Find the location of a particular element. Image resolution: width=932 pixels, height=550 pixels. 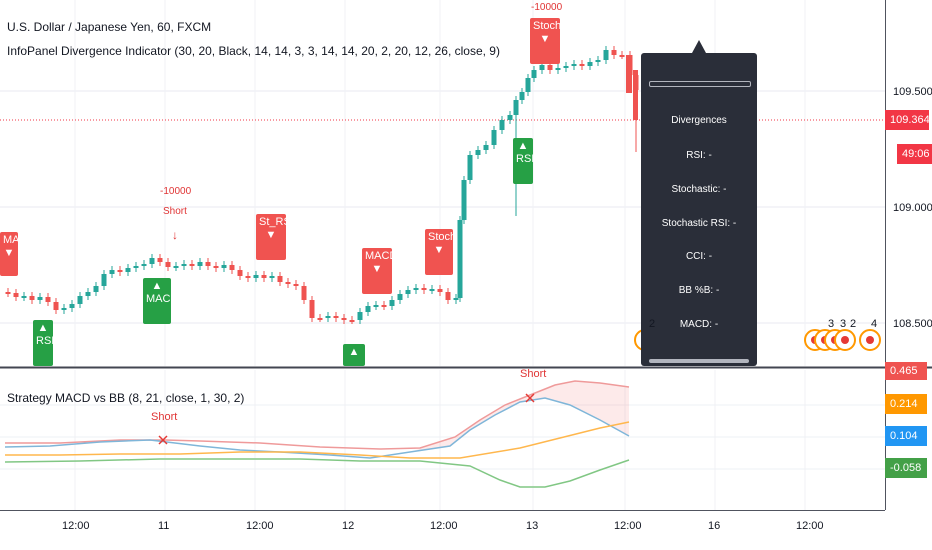

time-label: 11 is located at coordinates (164, 526).